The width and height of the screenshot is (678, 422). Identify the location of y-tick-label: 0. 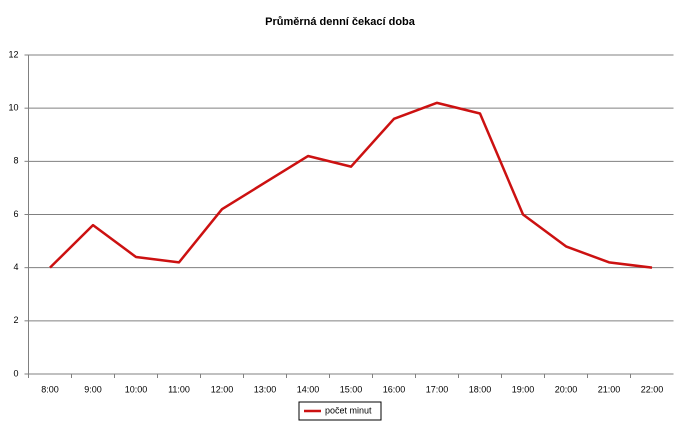
(15, 373).